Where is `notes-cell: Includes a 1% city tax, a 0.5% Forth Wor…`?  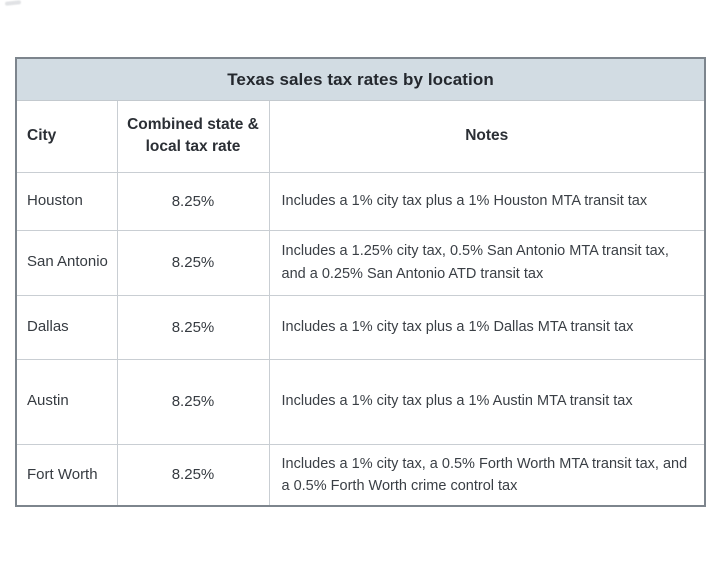 notes-cell: Includes a 1% city tax, a 0.5% Forth Wor… is located at coordinates (486, 474).